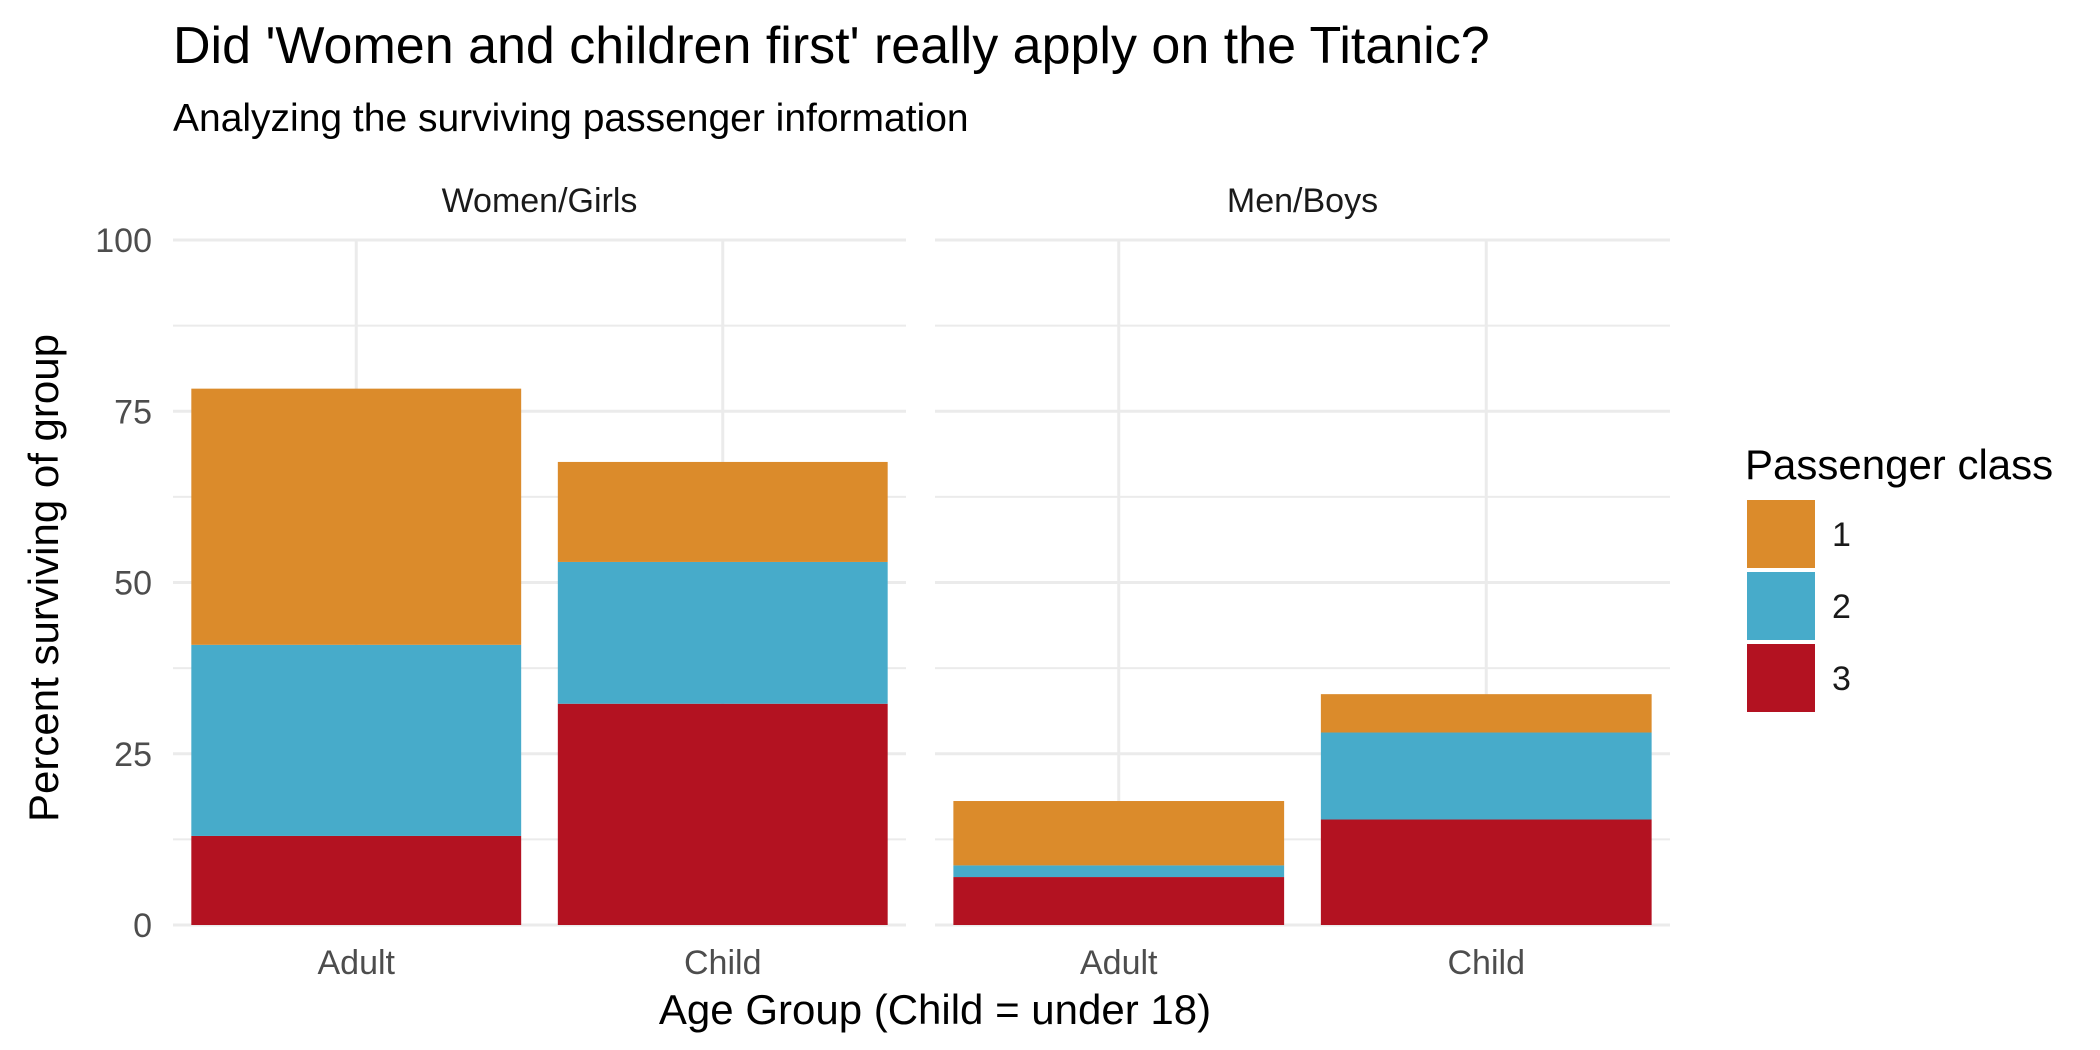  What do you see at coordinates (1302, 201) in the screenshot?
I see `facet-strip-label: Men/Boys` at bounding box center [1302, 201].